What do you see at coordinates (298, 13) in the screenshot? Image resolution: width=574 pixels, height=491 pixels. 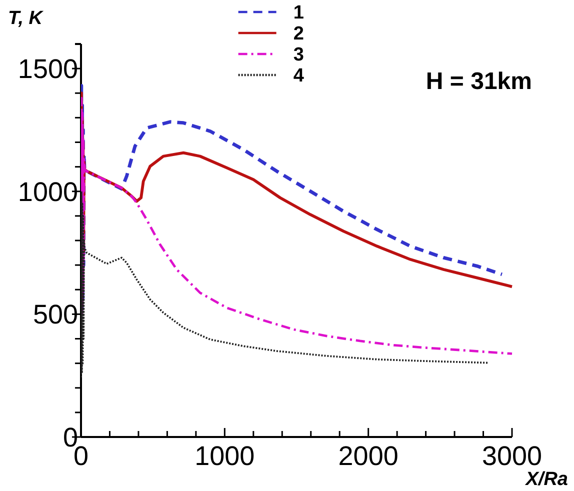 I see `legend-label: 1` at bounding box center [298, 13].